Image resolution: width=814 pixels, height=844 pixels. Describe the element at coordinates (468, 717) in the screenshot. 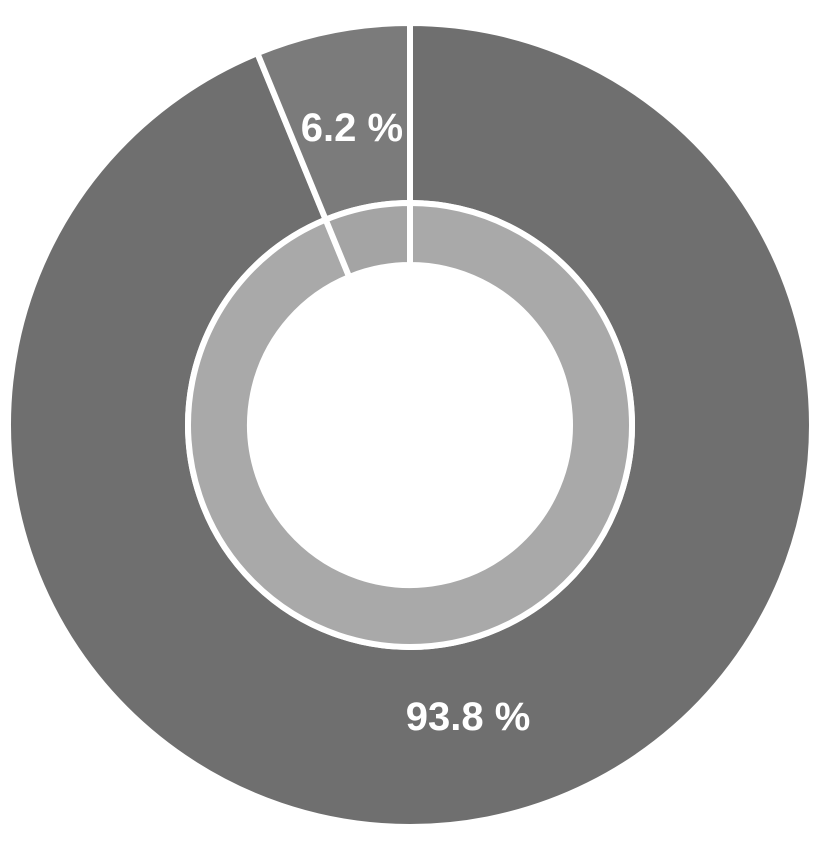

I see `data-label: 93.8 %` at that location.